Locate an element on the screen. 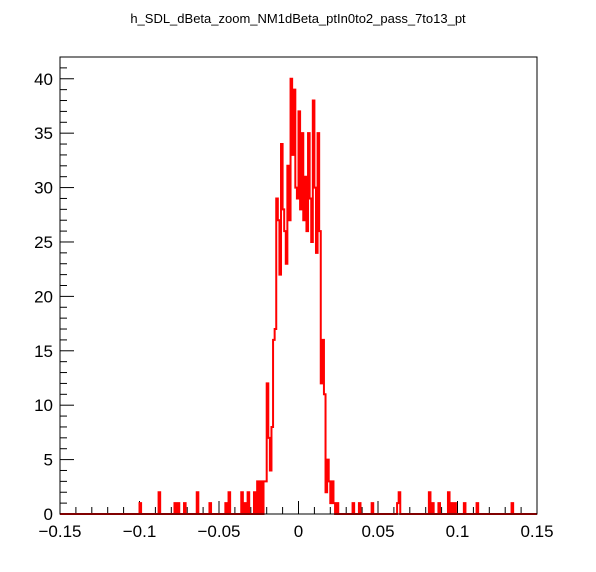  x-tick-label: 0.1 is located at coordinates (458, 531).